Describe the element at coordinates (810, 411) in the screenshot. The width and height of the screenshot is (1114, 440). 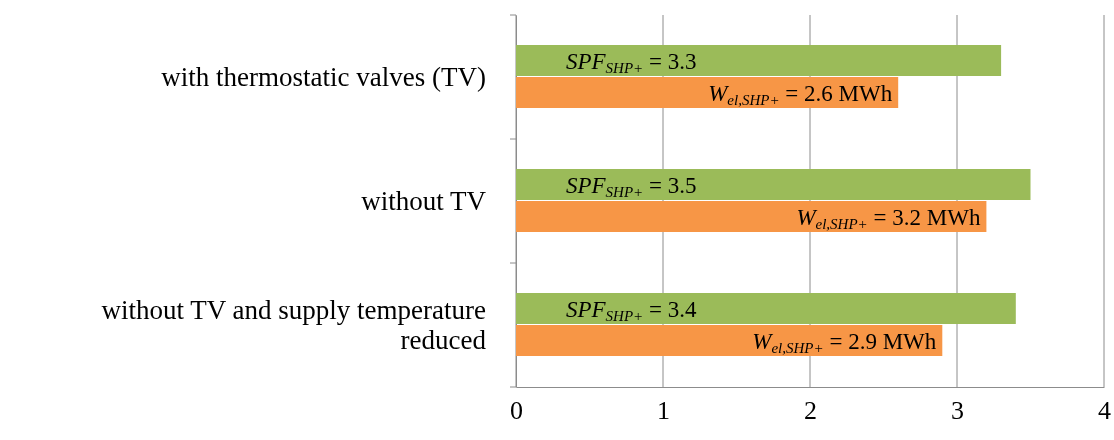
I see `x-tick-label: 2` at that location.